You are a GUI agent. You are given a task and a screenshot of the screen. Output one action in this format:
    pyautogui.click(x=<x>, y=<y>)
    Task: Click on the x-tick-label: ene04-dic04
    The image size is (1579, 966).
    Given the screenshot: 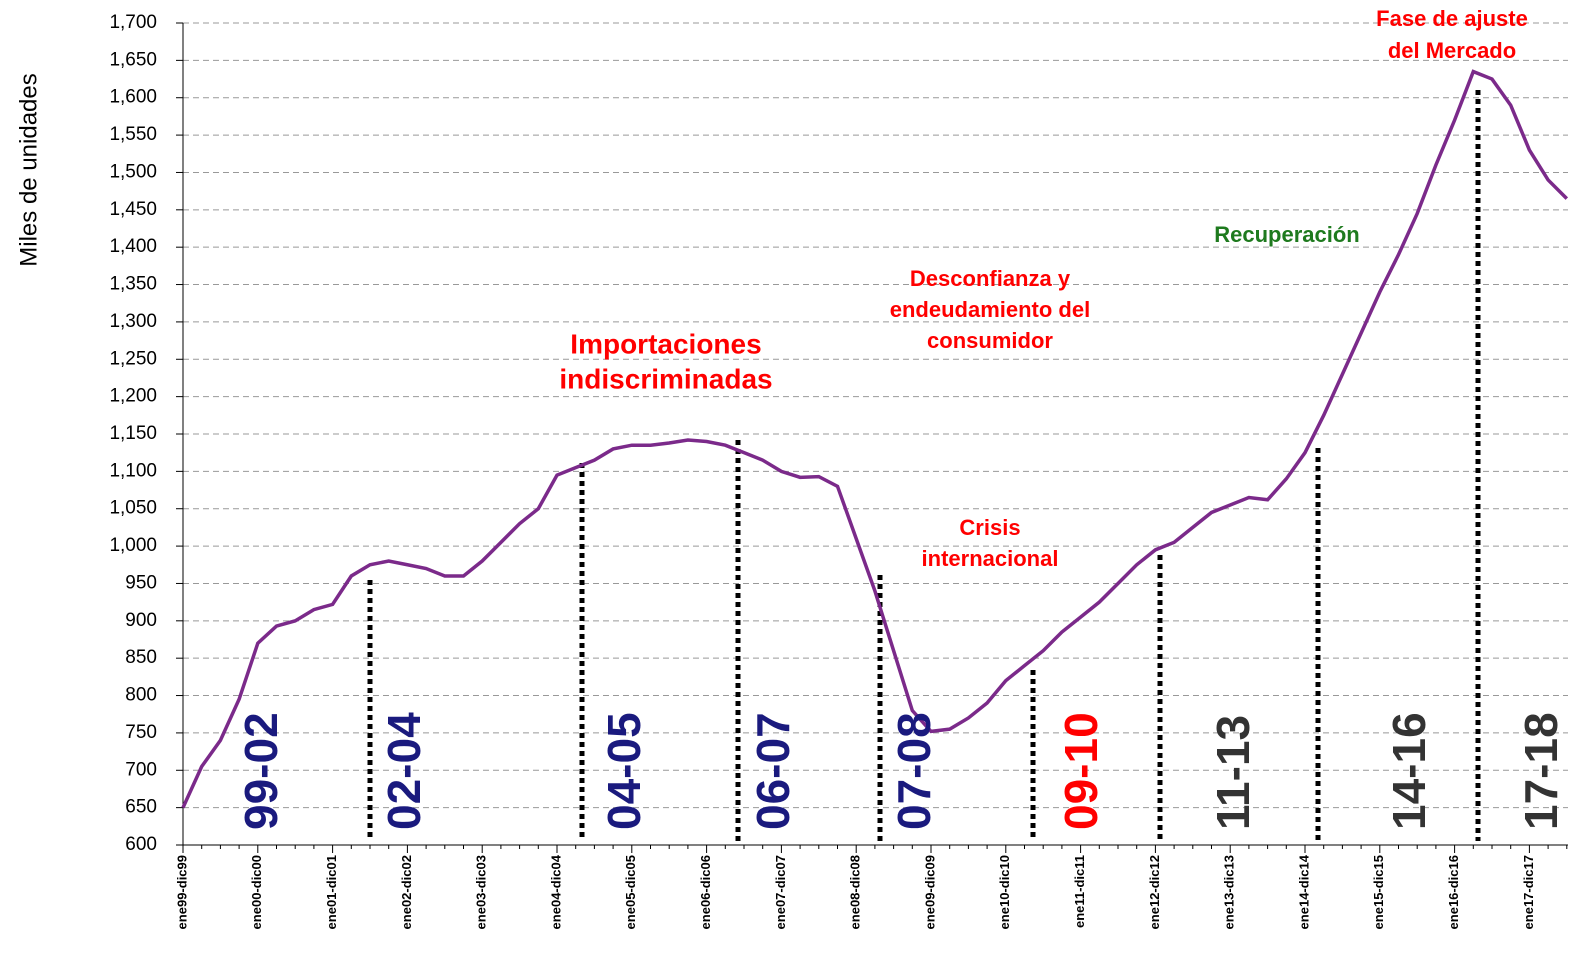 What is the action you would take?
    pyautogui.click(x=555, y=891)
    